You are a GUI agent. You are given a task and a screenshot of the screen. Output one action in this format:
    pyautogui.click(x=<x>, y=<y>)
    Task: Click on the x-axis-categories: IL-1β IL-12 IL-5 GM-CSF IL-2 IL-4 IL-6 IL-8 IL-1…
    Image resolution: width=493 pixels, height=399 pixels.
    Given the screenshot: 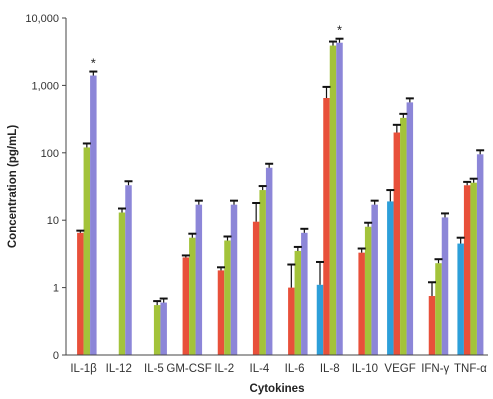 What is the action you would take?
    pyautogui.click(x=278, y=369)
    